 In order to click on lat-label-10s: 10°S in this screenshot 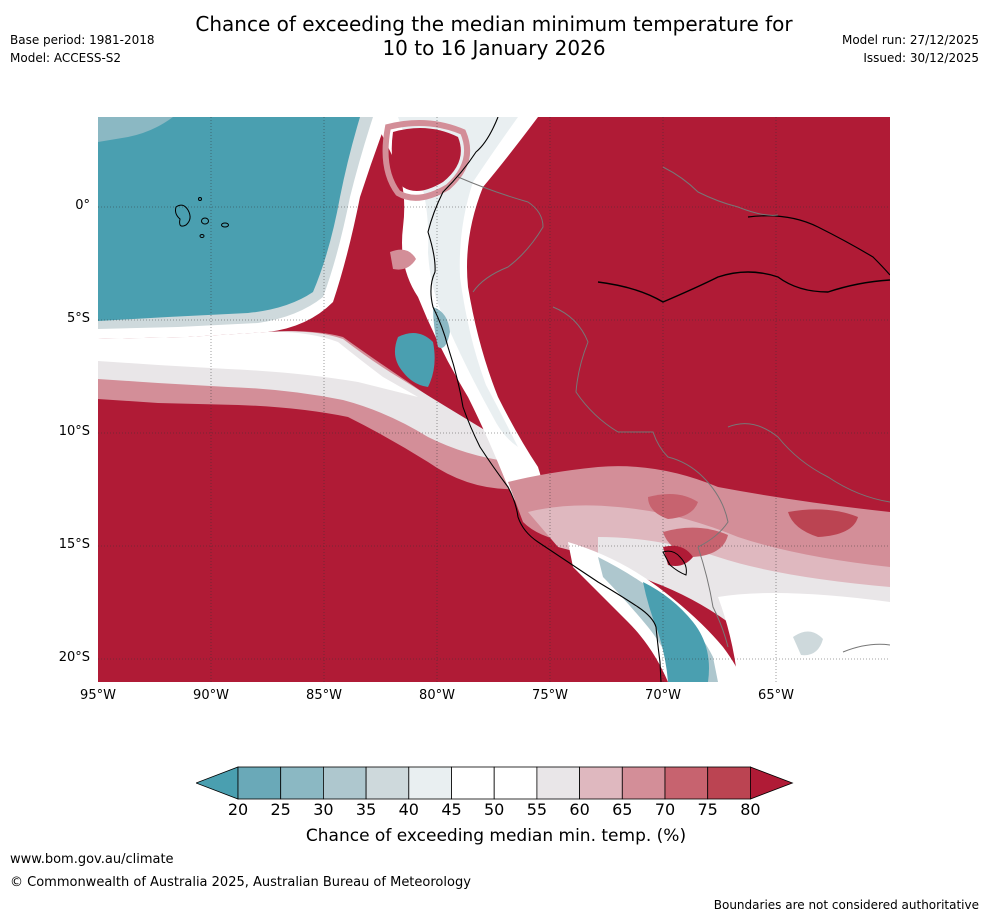, I will do `click(74, 431)`.